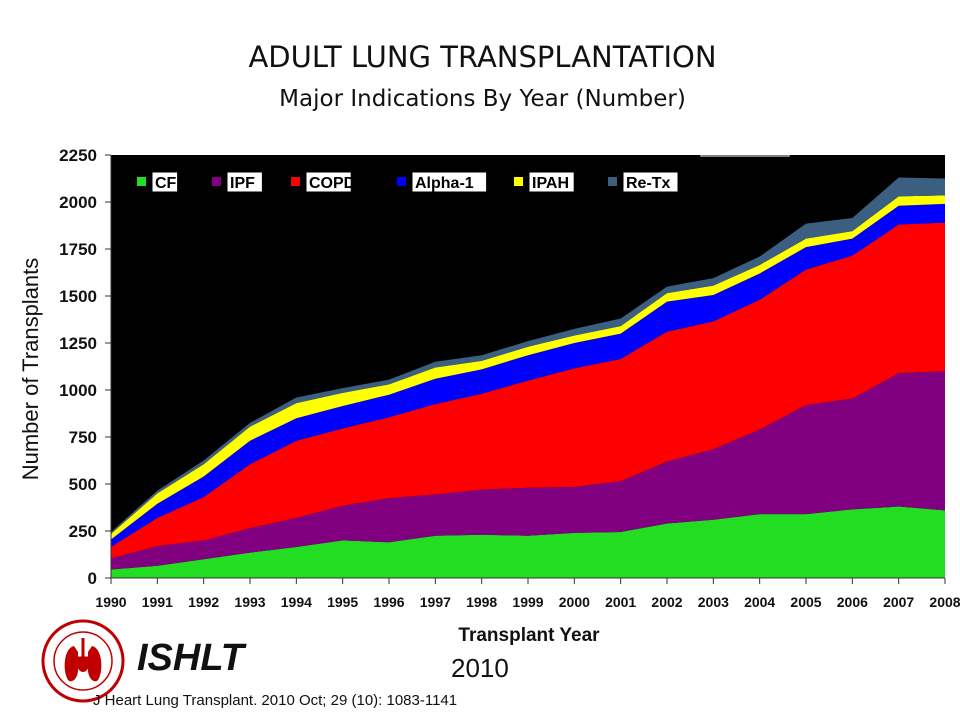 Image resolution: width=960 pixels, height=720 pixels. Describe the element at coordinates (612, 181) in the screenshot. I see `legend-swatch-re-tx` at that location.